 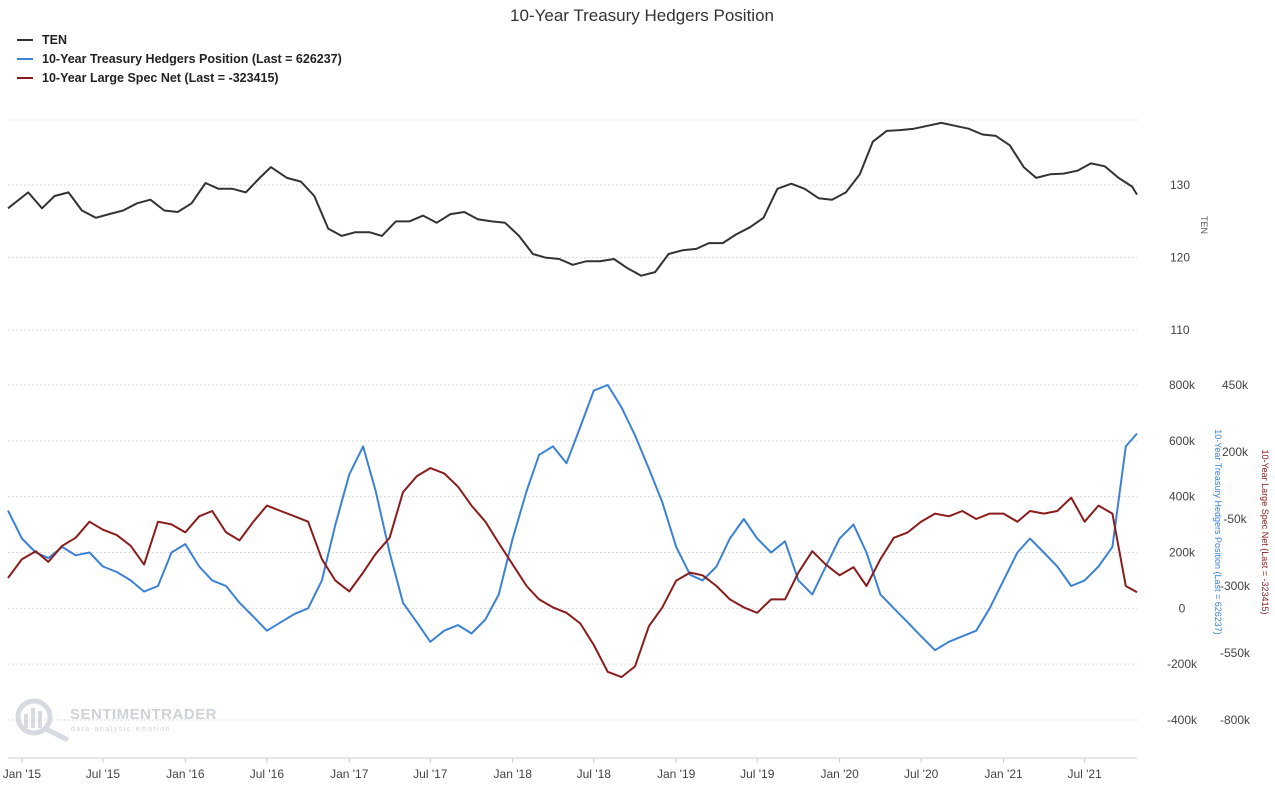 I want to click on y-left-tick-label: 400k, so click(x=1182, y=497).